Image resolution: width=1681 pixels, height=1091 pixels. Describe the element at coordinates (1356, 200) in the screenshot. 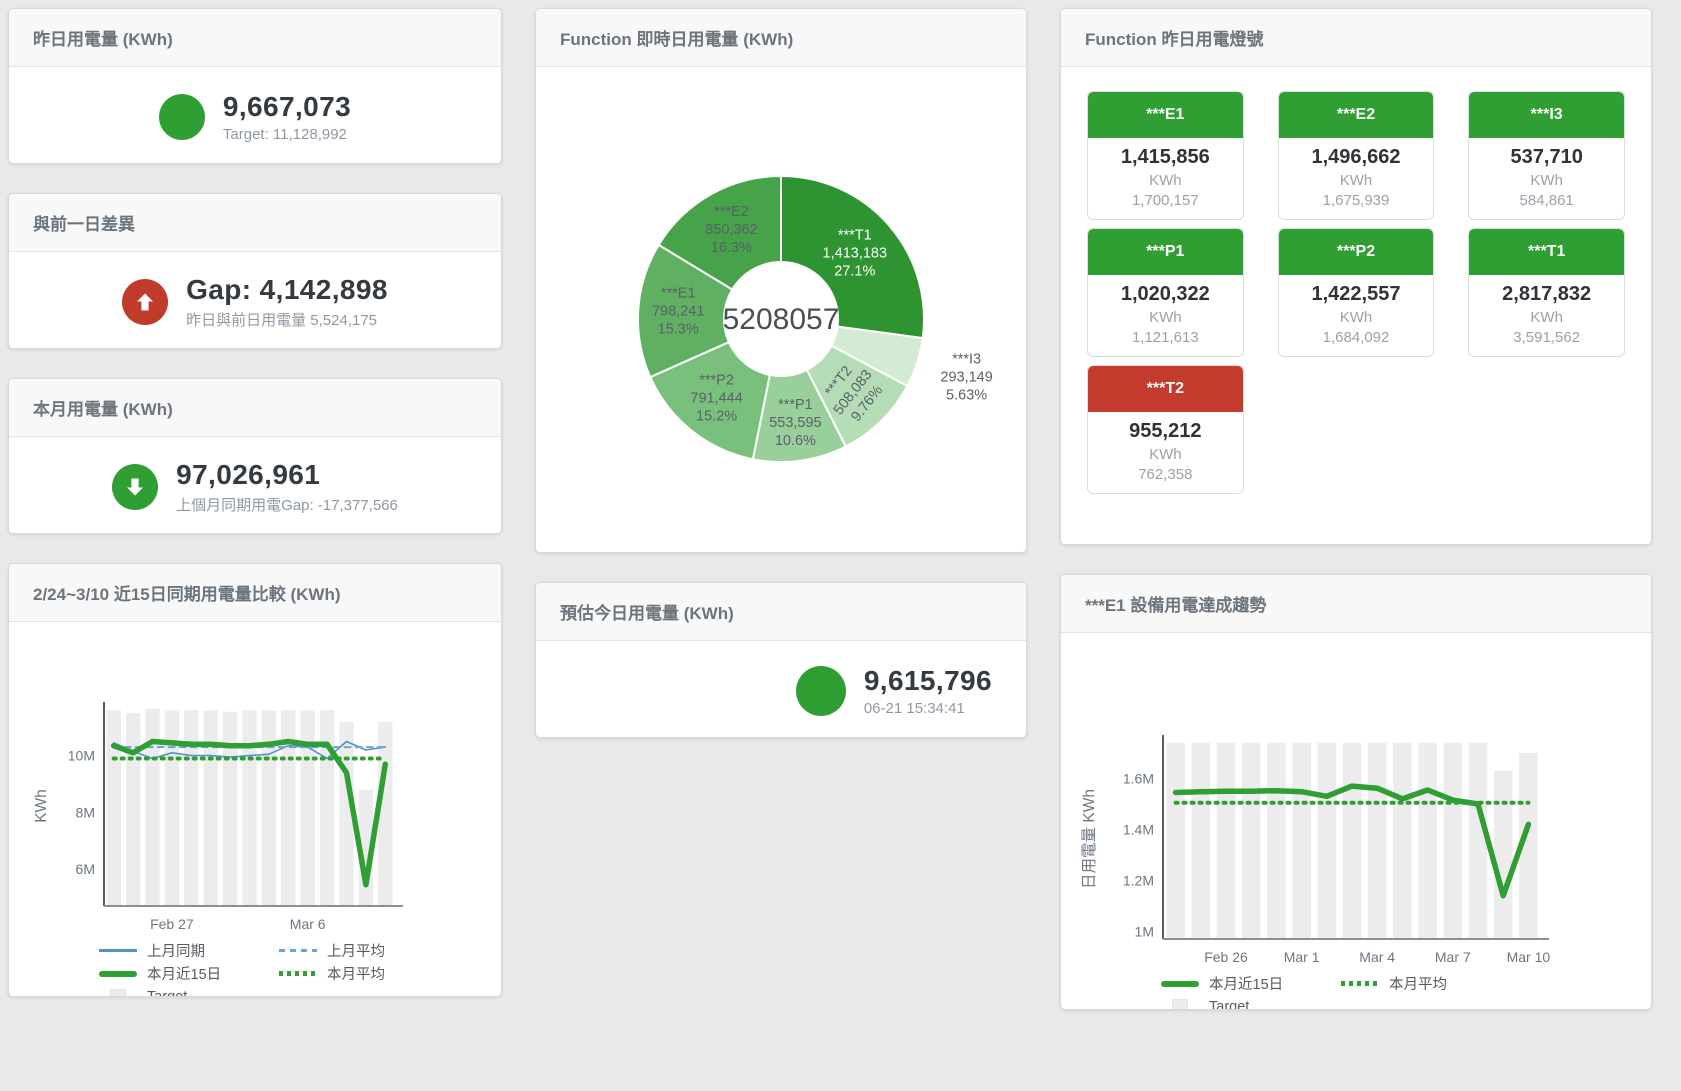

I see `lamp-tile-target: 1,675,939` at that location.